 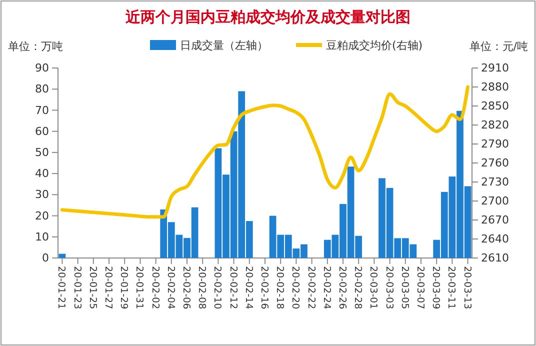 What do you see at coordinates (267, 17) in the screenshot?
I see `chart-title: 近两个月国内豆粕成交均价及成交量对比图` at bounding box center [267, 17].